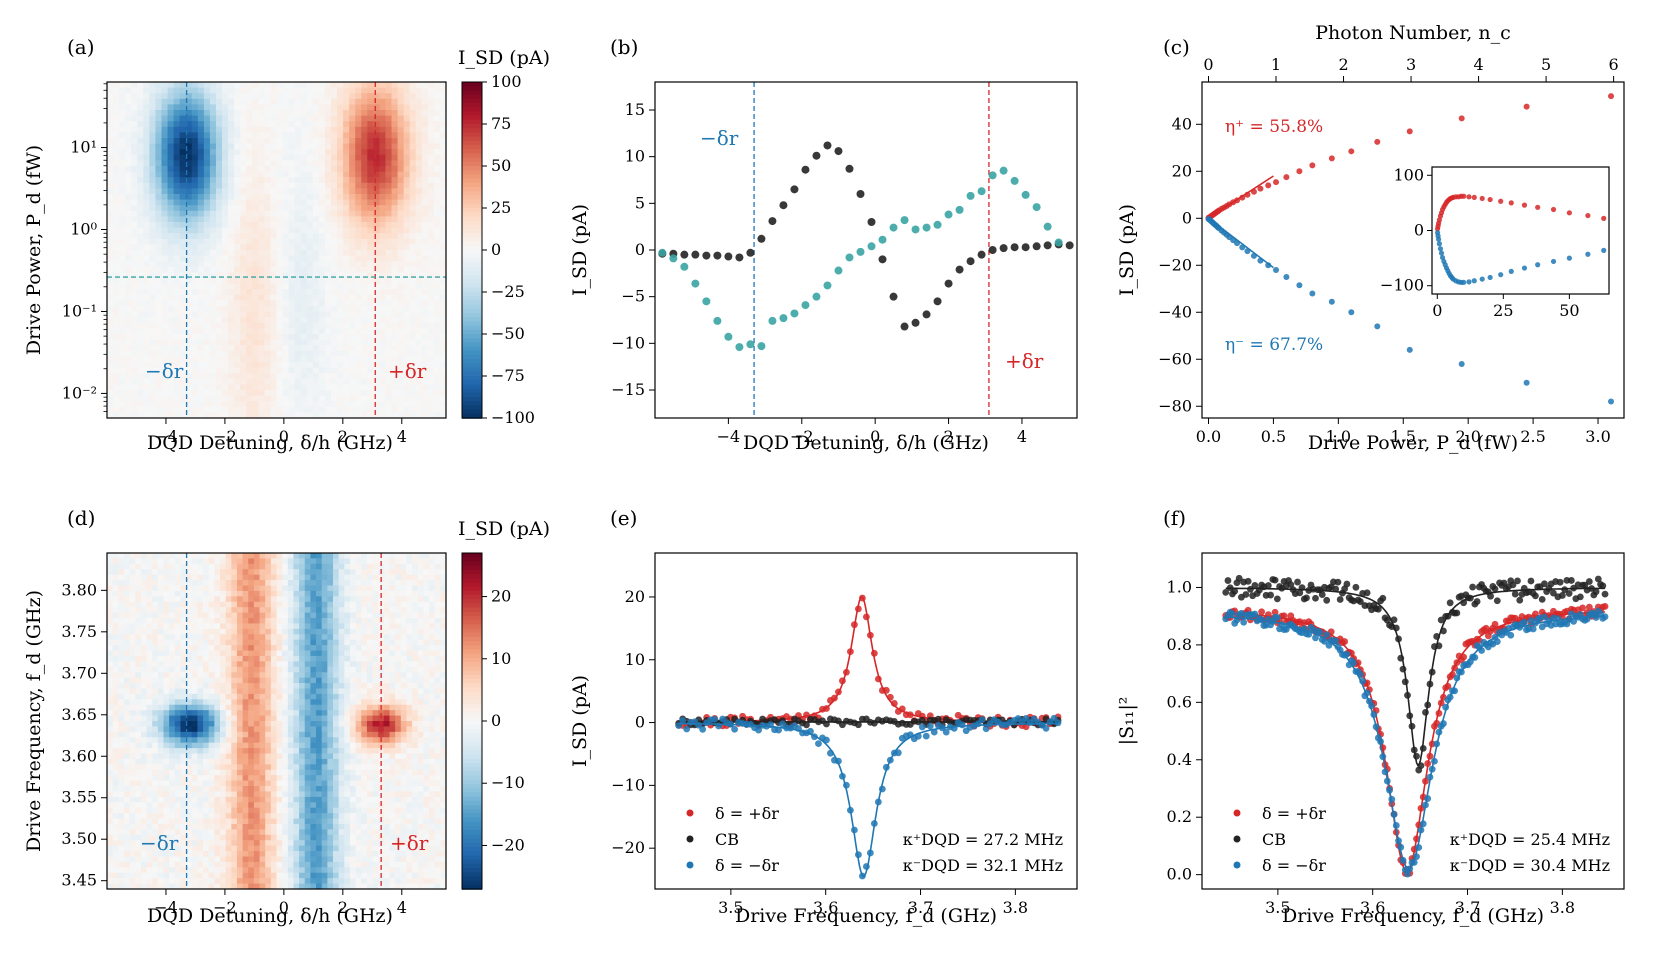 The image size is (1660, 963). What do you see at coordinates (729, 436) in the screenshot?
I see `b-xtick-label: −4` at bounding box center [729, 436].